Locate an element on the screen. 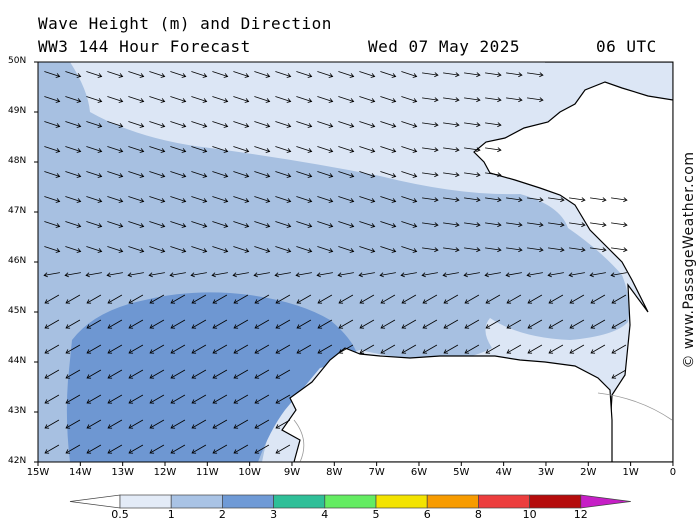 The image size is (700, 525). lon-label: 13W is located at coordinates (122, 472).